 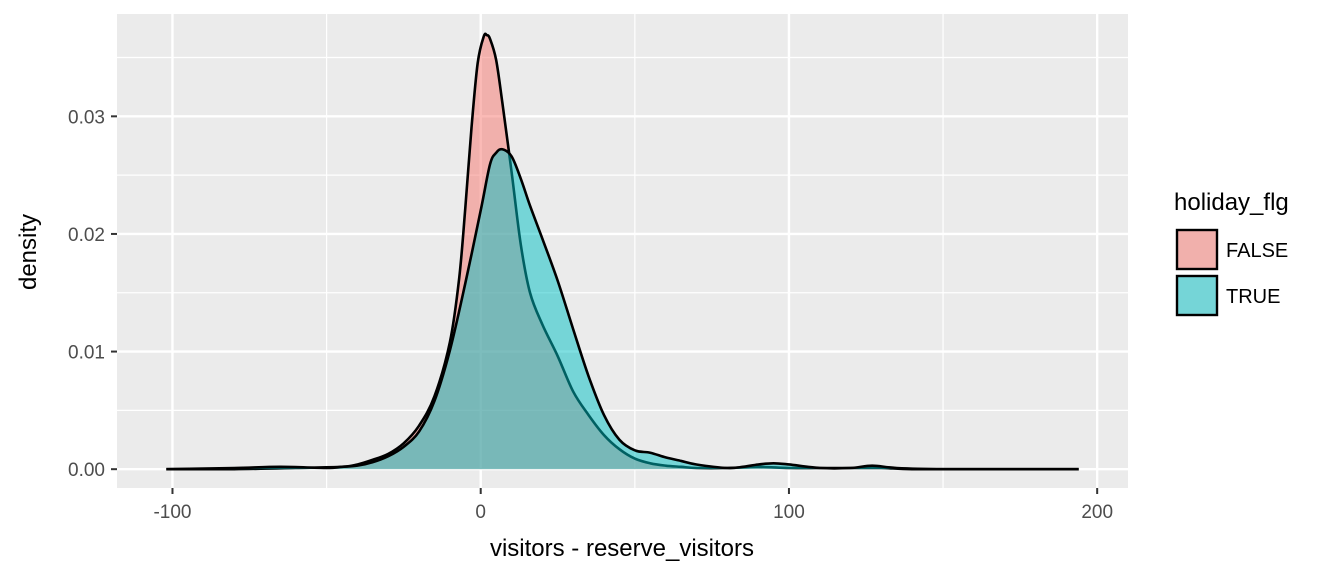 What do you see at coordinates (86, 235) in the screenshot?
I see `y-tick-label: 0.02` at bounding box center [86, 235].